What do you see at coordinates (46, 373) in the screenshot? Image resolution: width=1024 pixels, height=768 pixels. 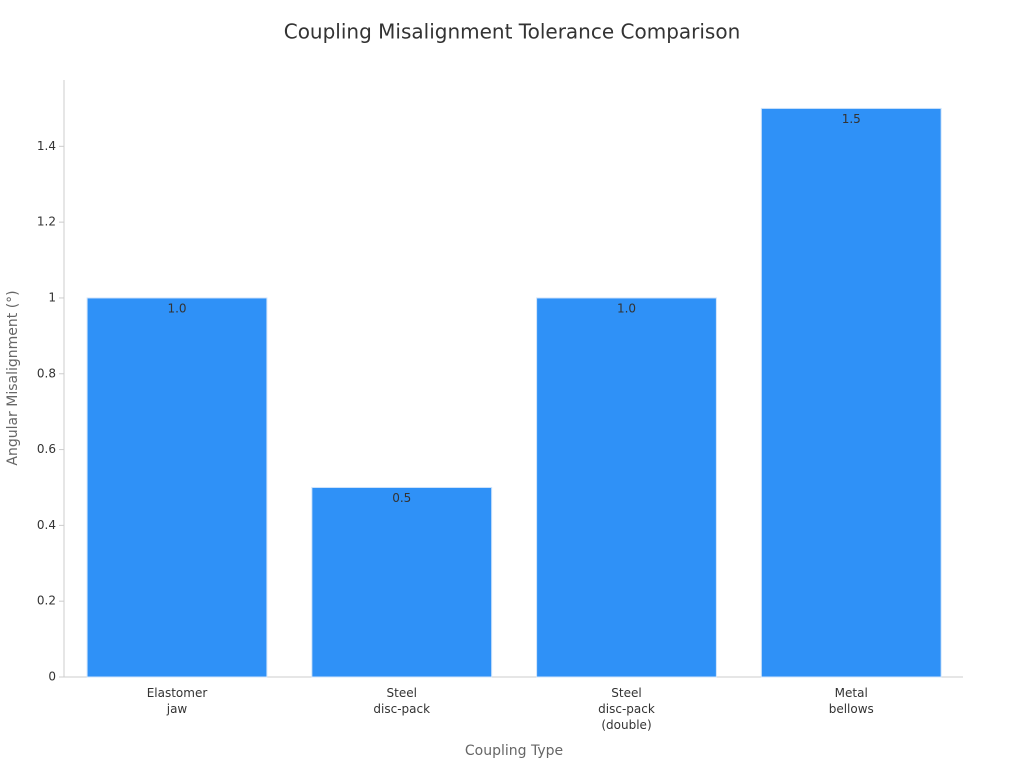 I see `y-tick-label: 0.8` at bounding box center [46, 373].